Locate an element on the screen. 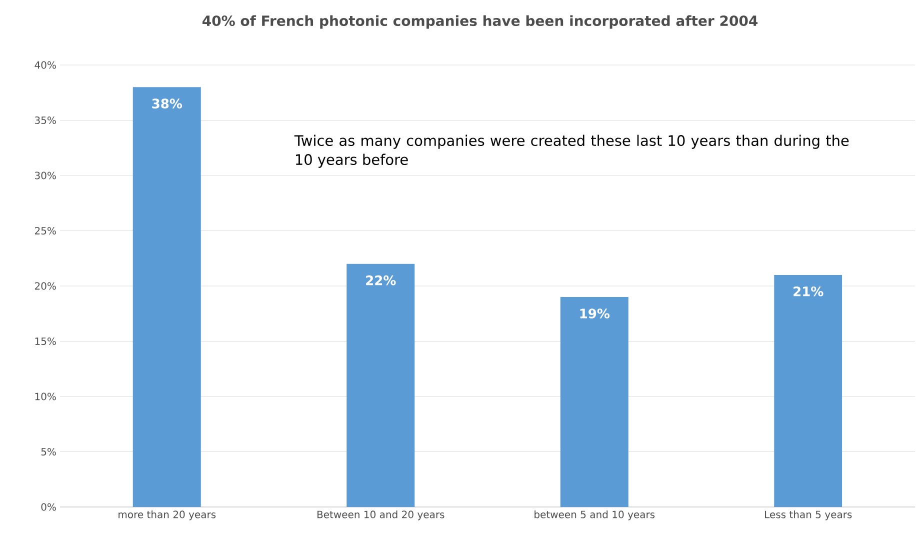 The height and width of the screenshot is (537, 919). y-tick-label: 40% is located at coordinates (45, 65).